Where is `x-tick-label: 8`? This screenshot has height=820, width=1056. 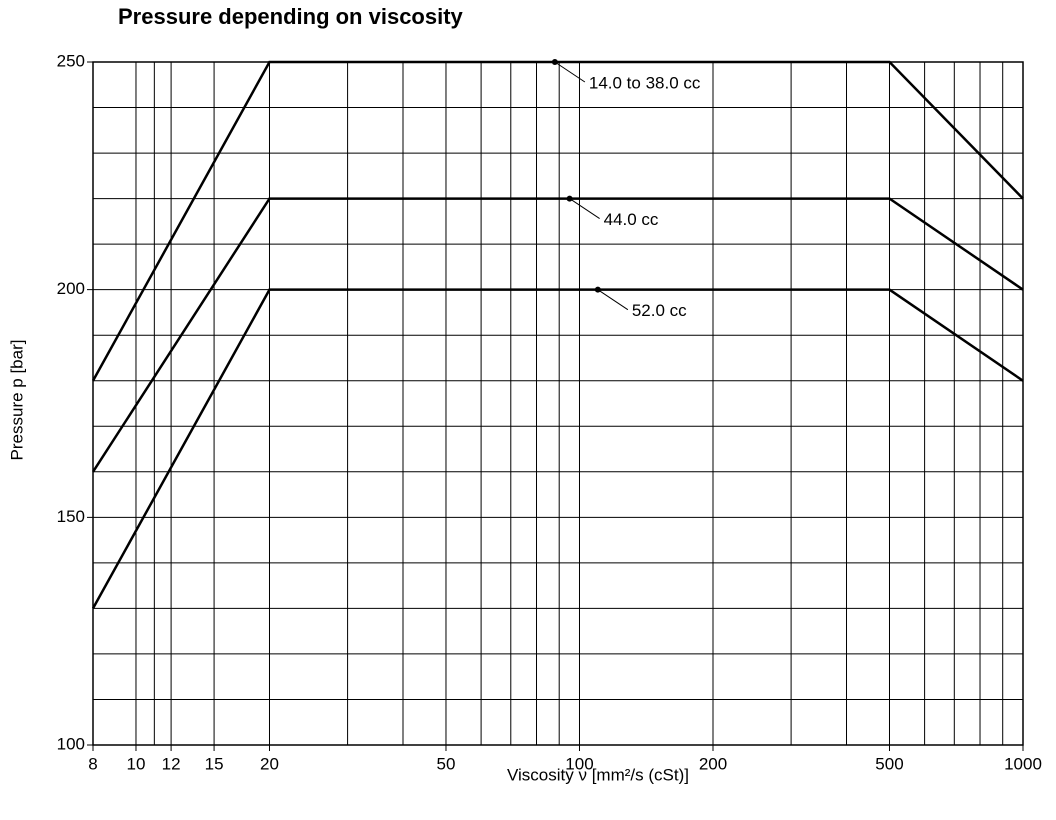 x-tick-label: 8 is located at coordinates (92, 763).